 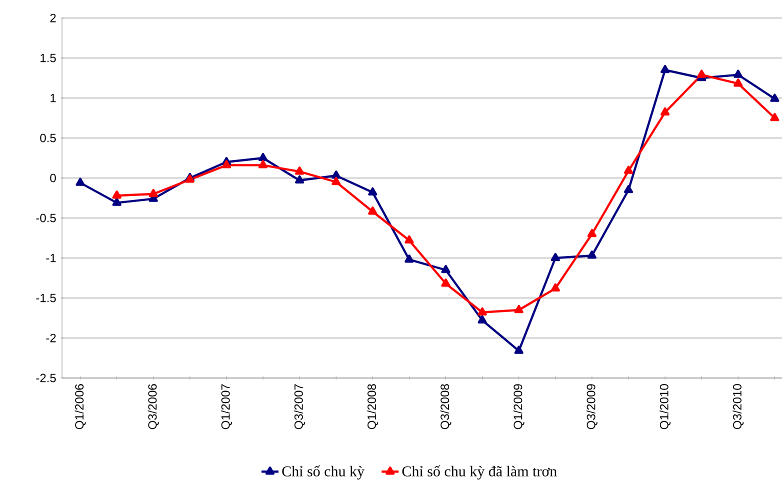 What do you see at coordinates (46, 218) in the screenshot?
I see `y-tick-label: -0.5` at bounding box center [46, 218].